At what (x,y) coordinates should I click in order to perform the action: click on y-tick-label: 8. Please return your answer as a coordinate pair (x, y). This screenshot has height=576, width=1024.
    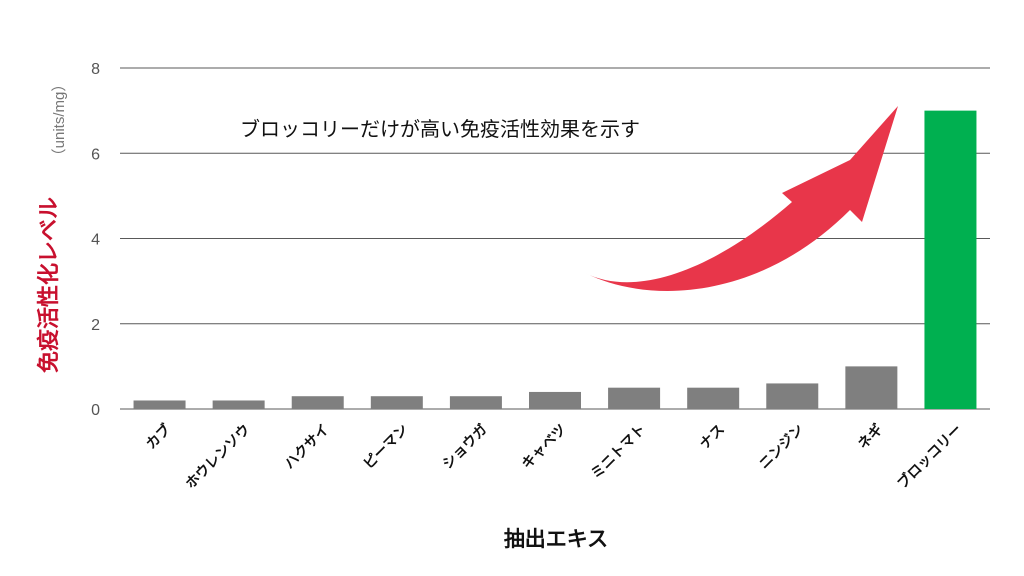
    Looking at the image, I should click on (95, 69).